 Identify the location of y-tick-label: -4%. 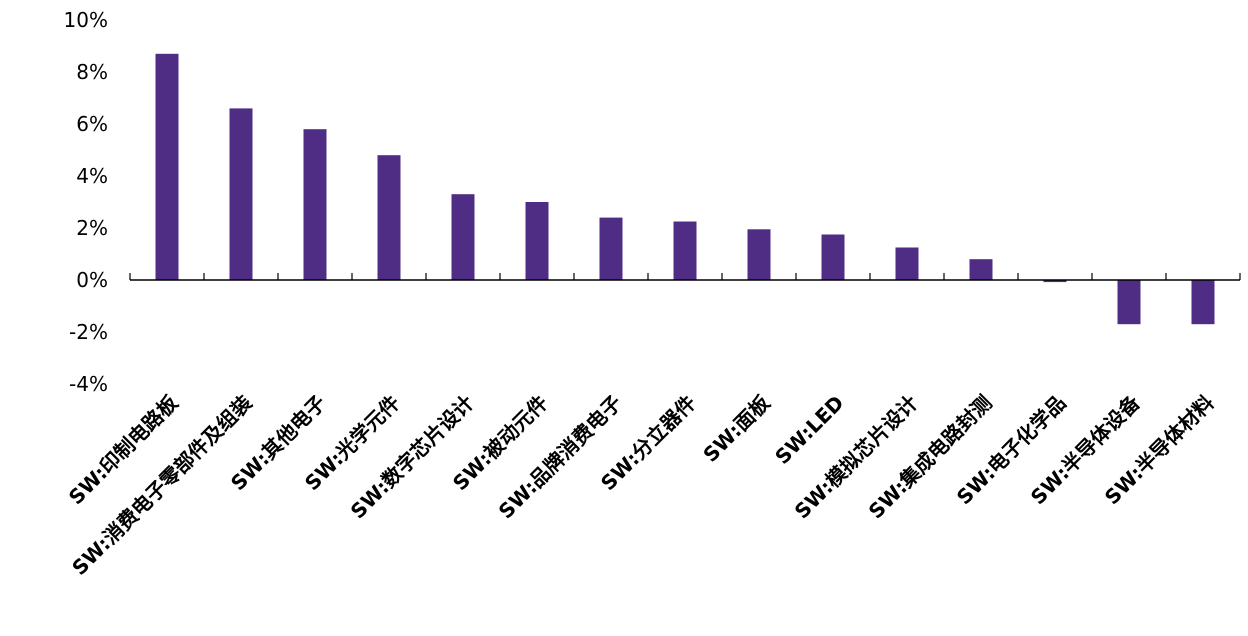
(88, 384).